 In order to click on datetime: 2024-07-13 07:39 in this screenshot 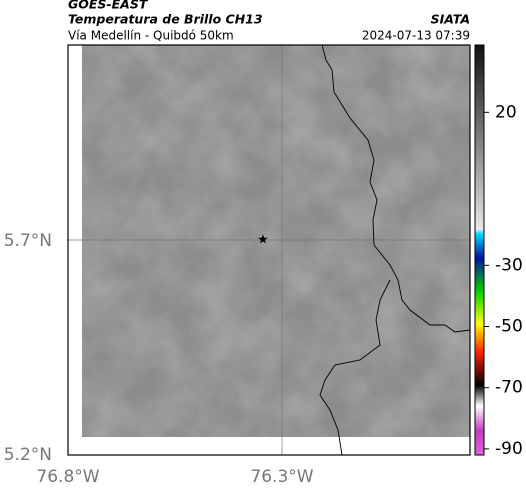, I will do `click(416, 36)`.